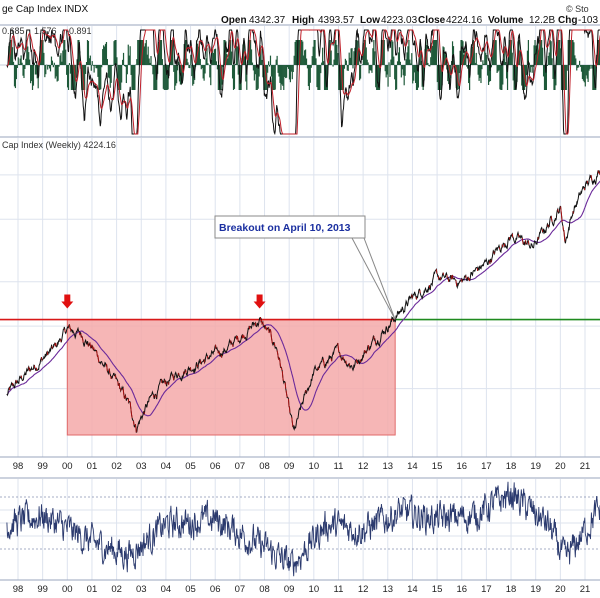  Describe the element at coordinates (567, 20) in the screenshot. I see `chg-label: Chg` at that location.